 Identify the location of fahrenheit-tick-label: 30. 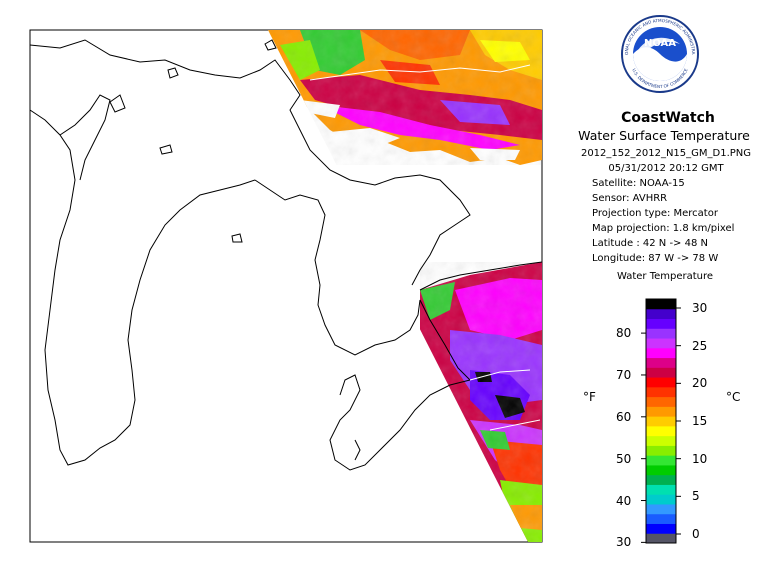
(624, 542).